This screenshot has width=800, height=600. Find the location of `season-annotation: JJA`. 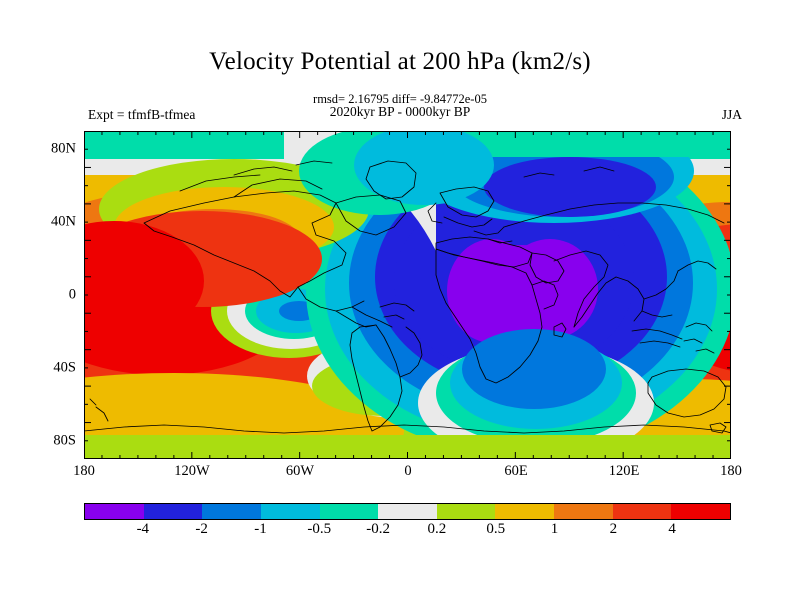

season-annotation: JJA is located at coordinates (731, 114).